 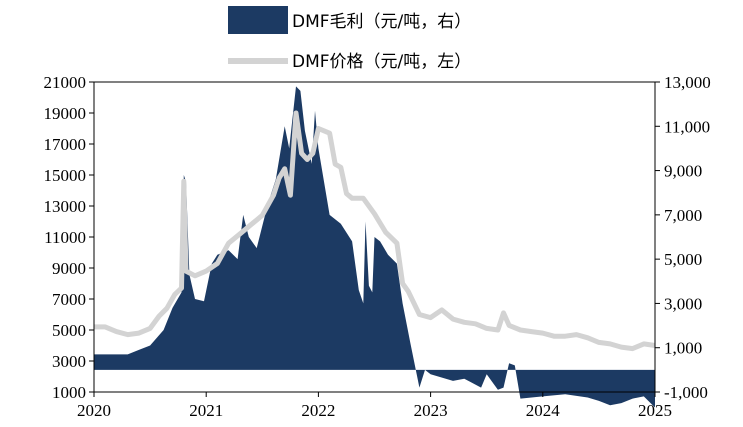 What do you see at coordinates (69, 330) in the screenshot?
I see `left-tick-label: 5000` at bounding box center [69, 330].